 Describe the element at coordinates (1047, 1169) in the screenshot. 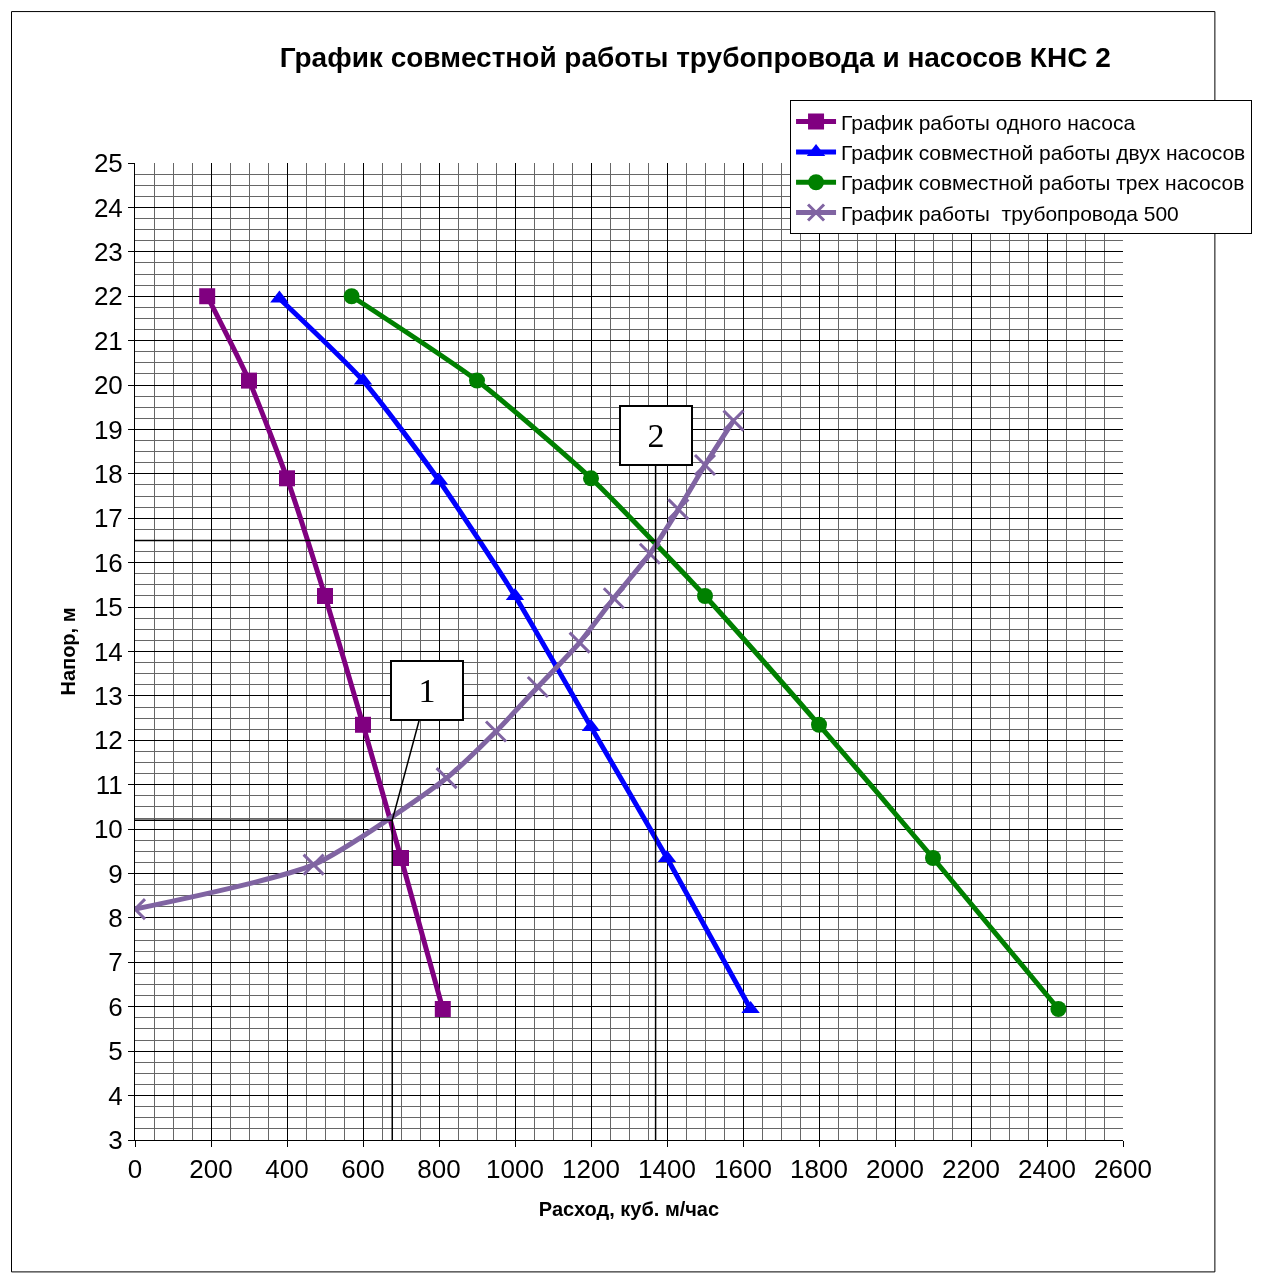

I see `x-tick-label: 2400` at that location.